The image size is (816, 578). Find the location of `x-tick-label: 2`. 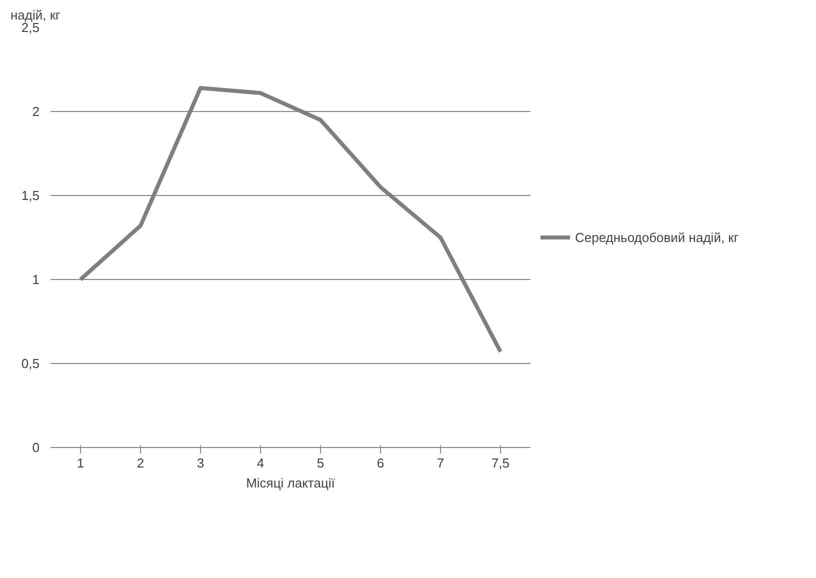

x-tick-label: 2 is located at coordinates (140, 463).